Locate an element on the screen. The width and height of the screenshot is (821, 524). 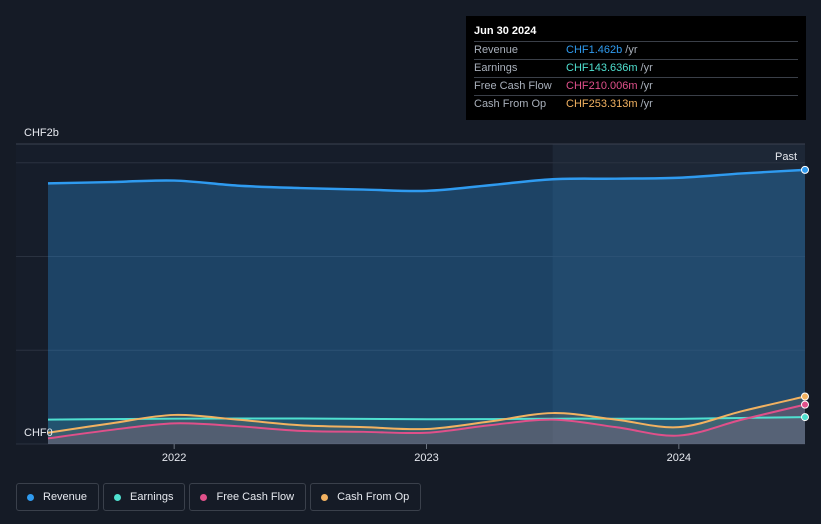
tooltip-value: CHF210.006m is located at coordinates (602, 86).